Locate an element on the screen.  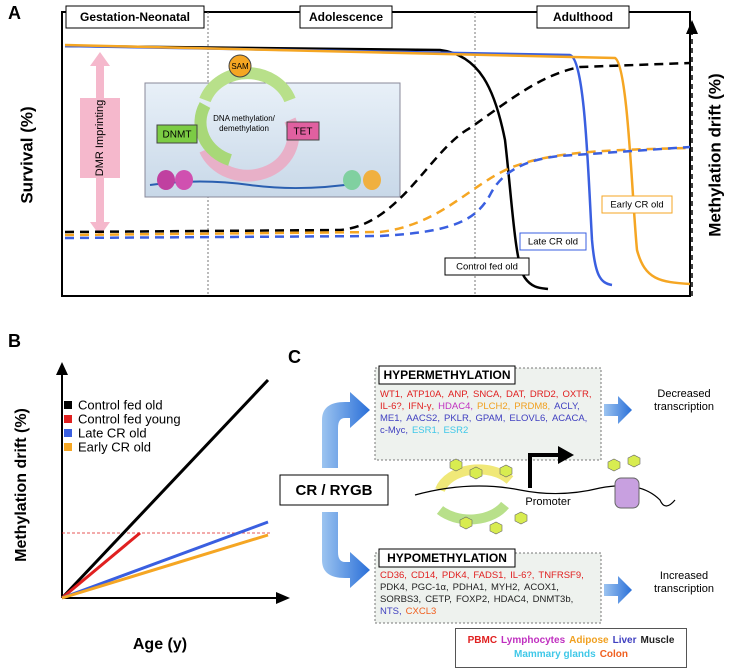
gene: CD36, is located at coordinates (393, 575).